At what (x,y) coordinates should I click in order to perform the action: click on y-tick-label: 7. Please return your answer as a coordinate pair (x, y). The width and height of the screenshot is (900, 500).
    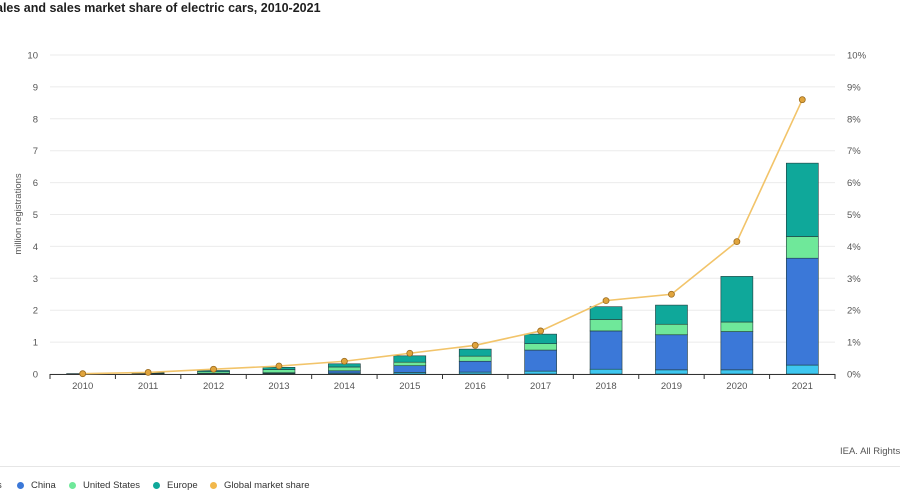
    Looking at the image, I should click on (35, 151).